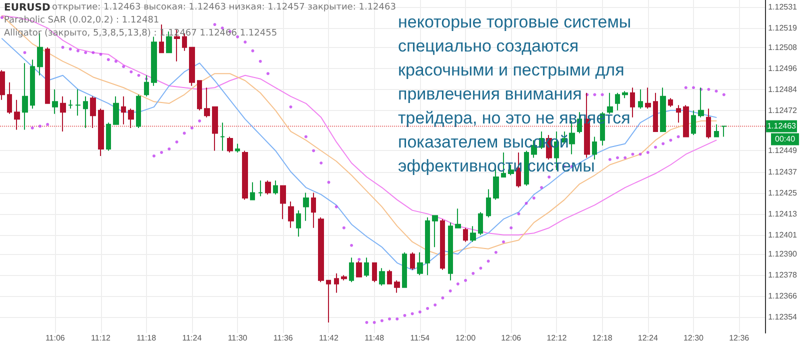 The height and width of the screenshot is (342, 800). Describe the element at coordinates (602, 338) in the screenshot. I see `x-tick-label: 12:18` at that location.